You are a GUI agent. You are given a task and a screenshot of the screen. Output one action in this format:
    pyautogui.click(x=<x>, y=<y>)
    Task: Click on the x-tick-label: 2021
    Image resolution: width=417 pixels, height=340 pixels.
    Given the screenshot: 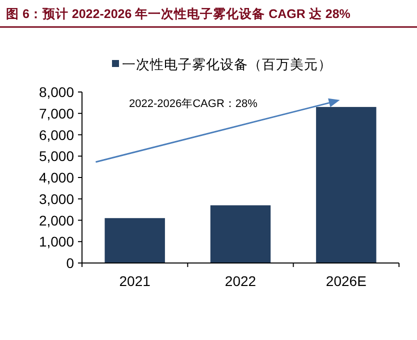 What is the action you would take?
    pyautogui.click(x=135, y=281)
    